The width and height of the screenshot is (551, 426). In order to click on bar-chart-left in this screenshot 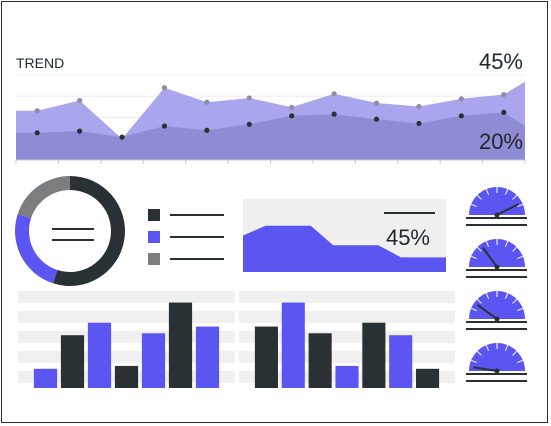, I will do `click(126, 339)`.